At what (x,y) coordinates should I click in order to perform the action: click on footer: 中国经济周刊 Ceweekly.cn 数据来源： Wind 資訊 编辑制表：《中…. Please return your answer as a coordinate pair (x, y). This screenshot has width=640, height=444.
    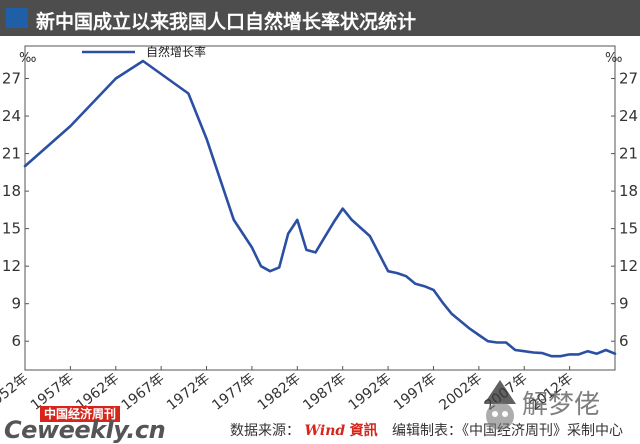
    Looking at the image, I should click on (320, 425).